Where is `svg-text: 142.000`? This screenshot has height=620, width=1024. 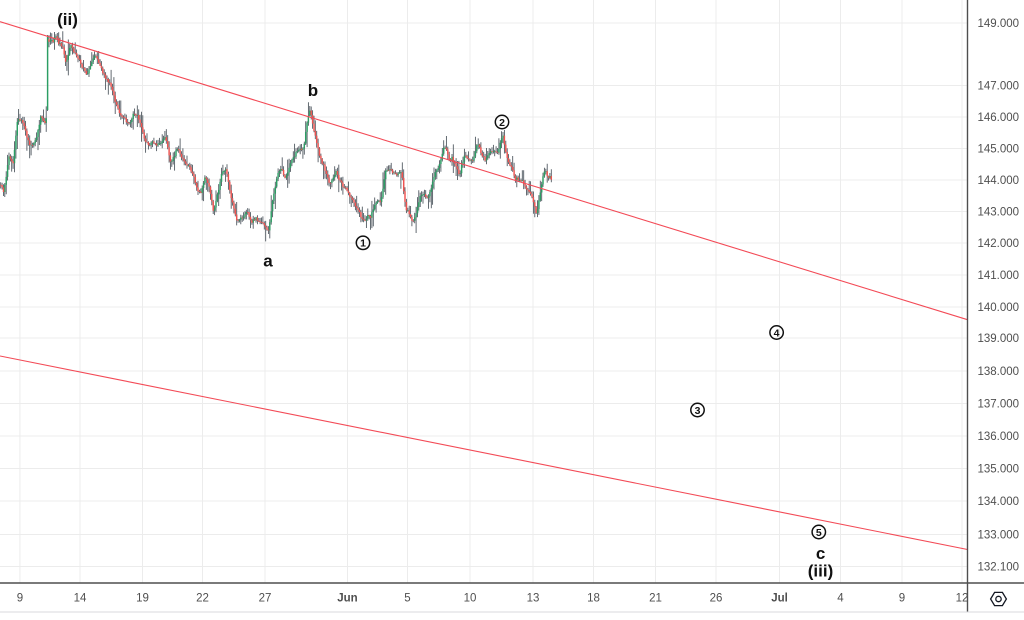
svg-text: 142.000 is located at coordinates (999, 244).